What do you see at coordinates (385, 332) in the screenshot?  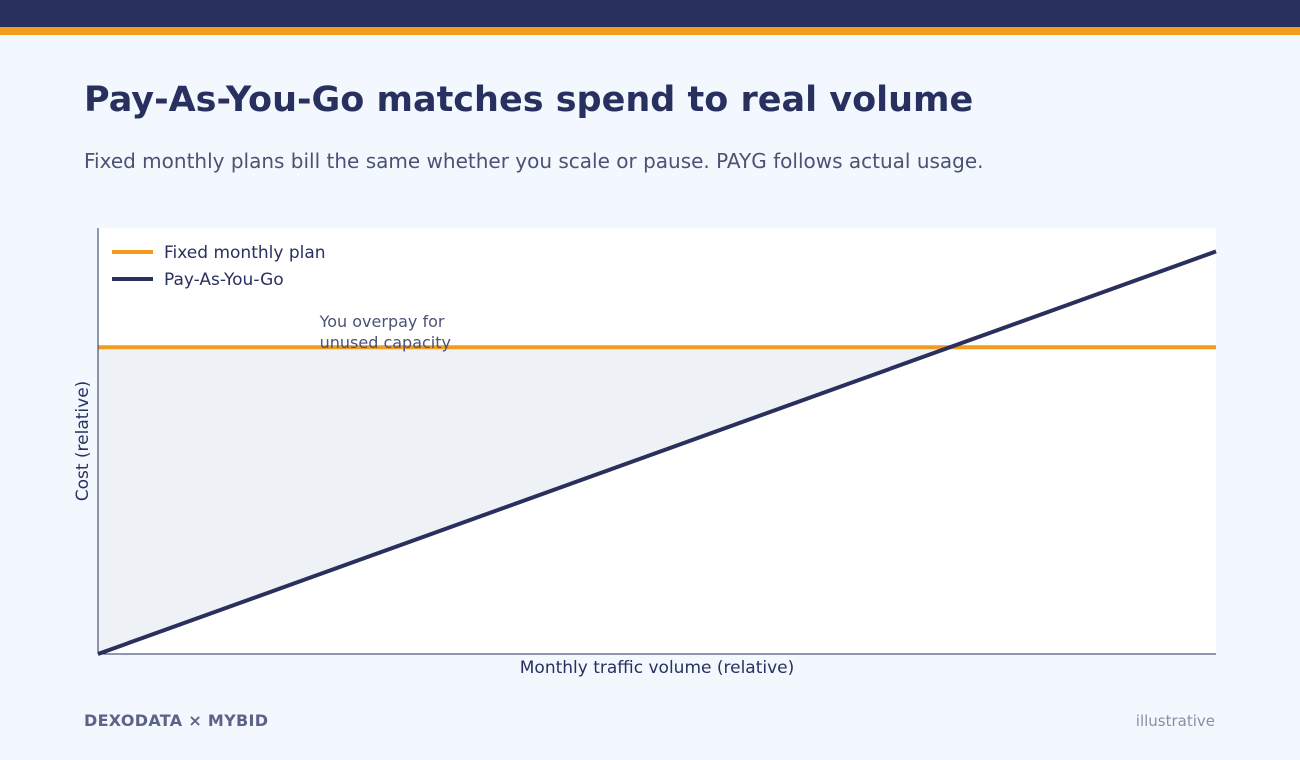 I see `overpay-annotation: You overpay for unused capacity` at bounding box center [385, 332].